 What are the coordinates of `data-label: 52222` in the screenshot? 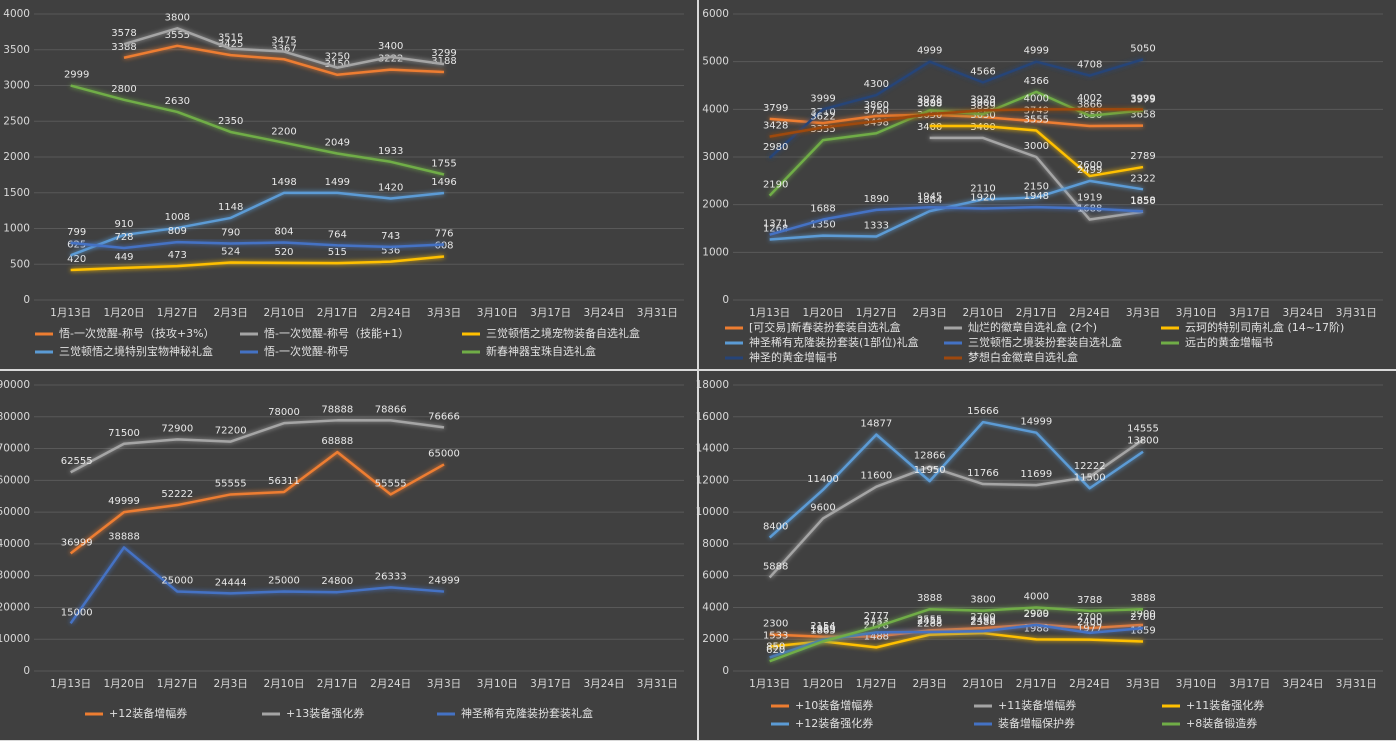 It's located at (177, 494).